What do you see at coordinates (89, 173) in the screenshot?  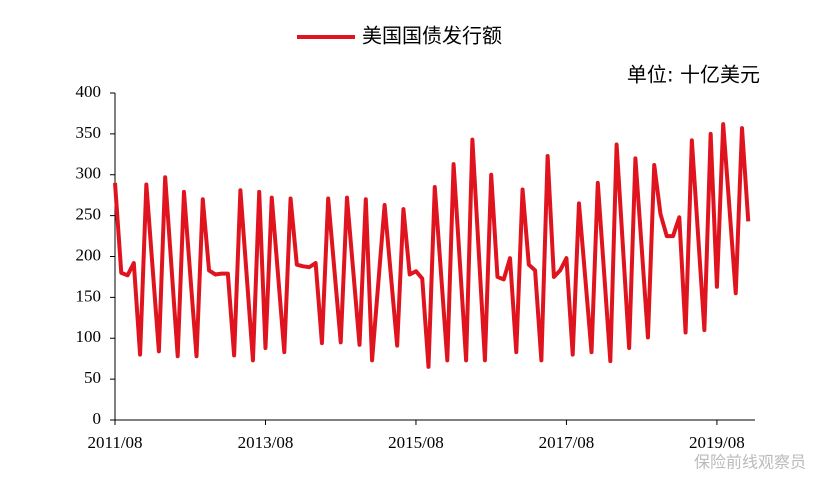 I see `y-tick-label: 300` at bounding box center [89, 173].